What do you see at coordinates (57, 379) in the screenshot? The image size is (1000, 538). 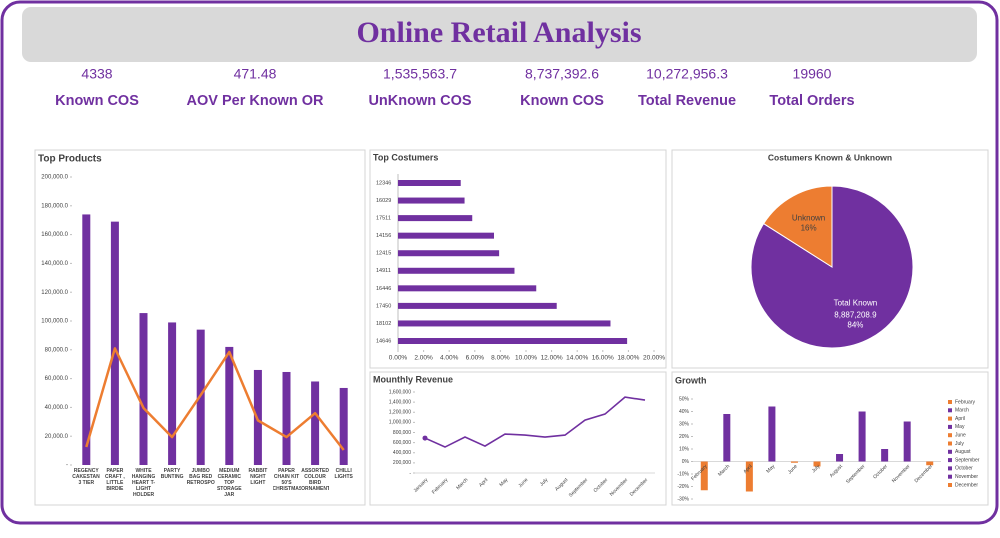 I see `y-tick-label: 60,000.0` at bounding box center [57, 379].